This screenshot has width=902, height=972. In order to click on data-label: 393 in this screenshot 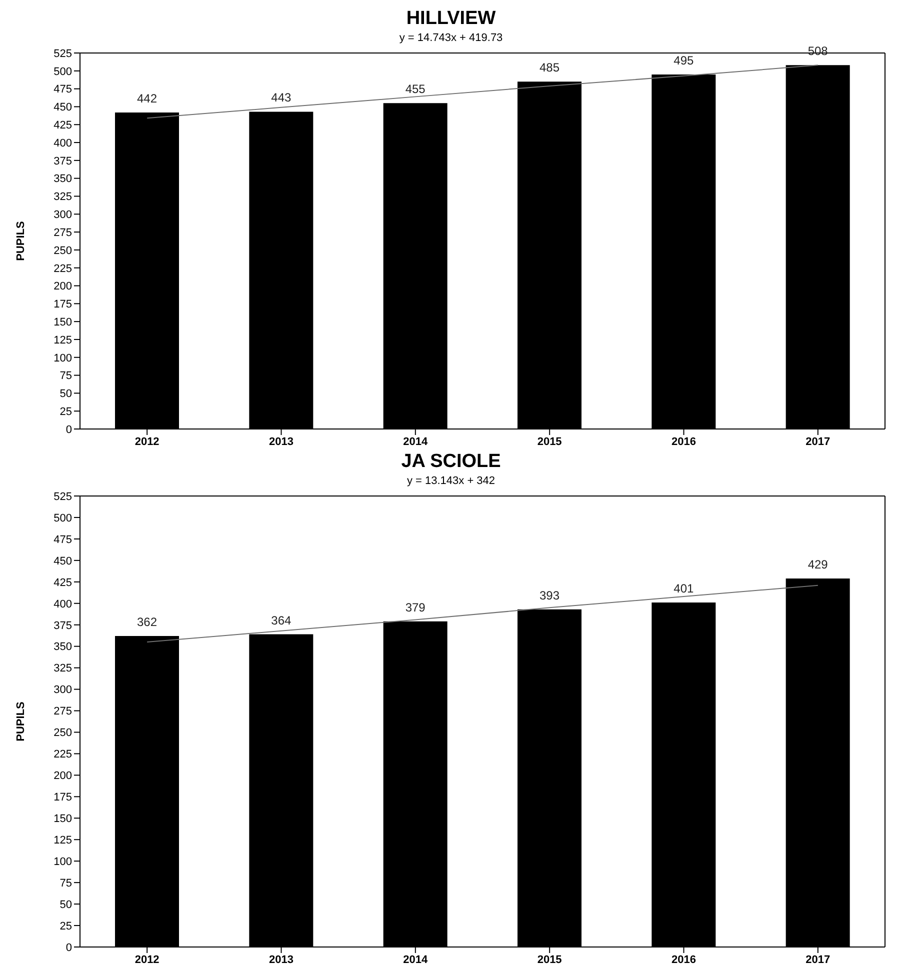, I will do `click(549, 595)`.